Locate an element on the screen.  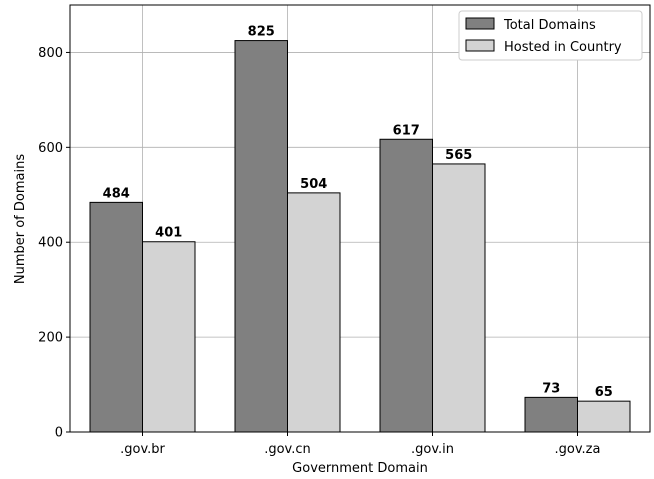
legend-swatch-hosted-in-country is located at coordinates (480, 45).